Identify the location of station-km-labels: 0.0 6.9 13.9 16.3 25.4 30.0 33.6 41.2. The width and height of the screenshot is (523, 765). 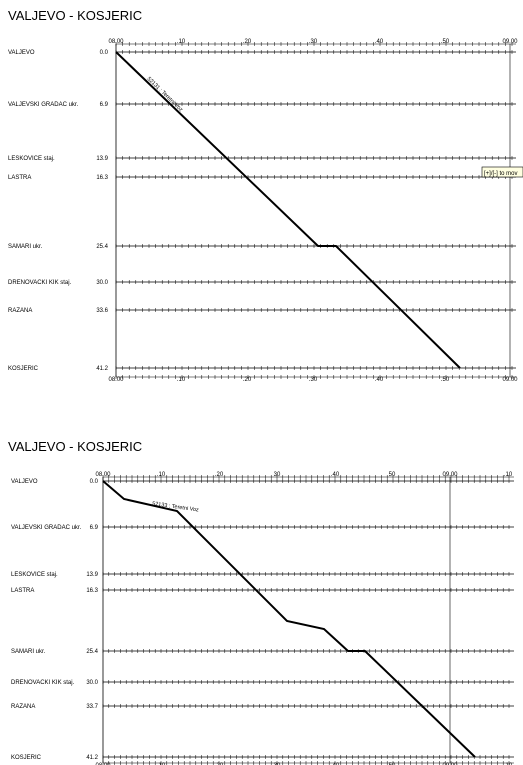
(102, 211).